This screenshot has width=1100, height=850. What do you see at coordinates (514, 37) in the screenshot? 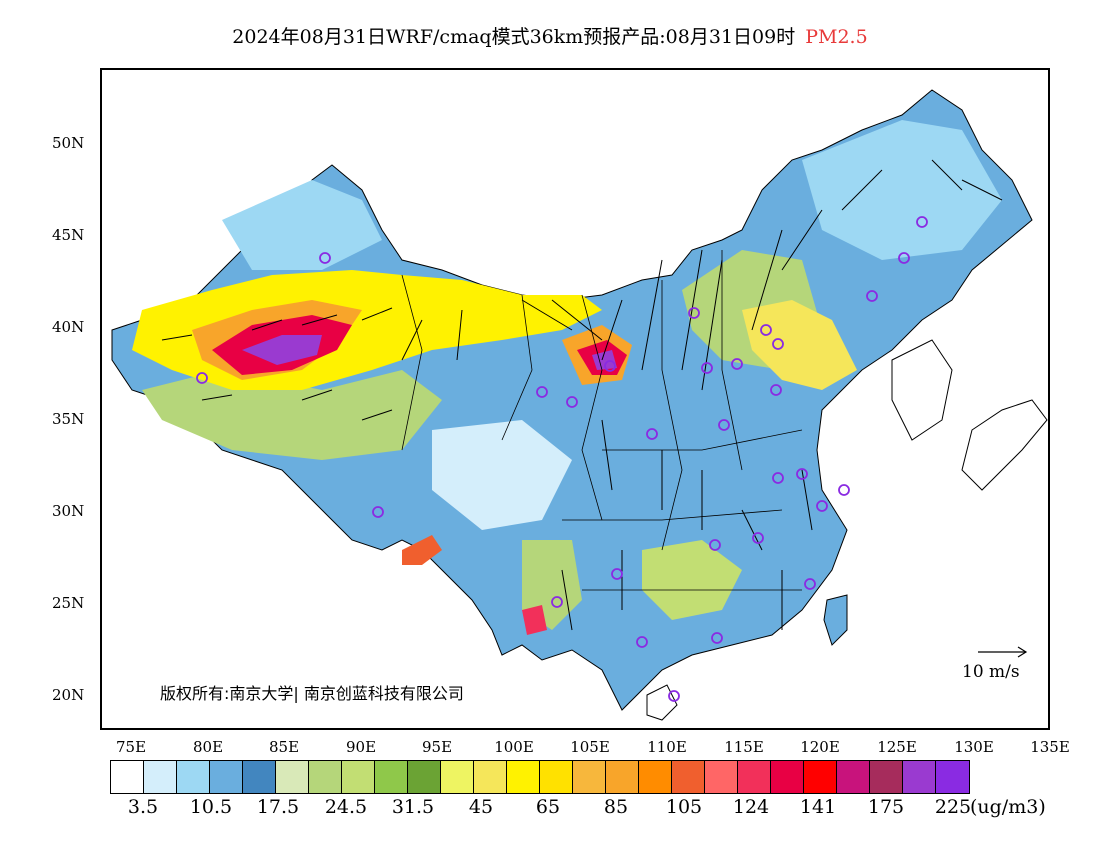
I see `title-main: 2024年08月31日WRF/cmaq模式36km预报产品:08月31日09时` at bounding box center [514, 37].